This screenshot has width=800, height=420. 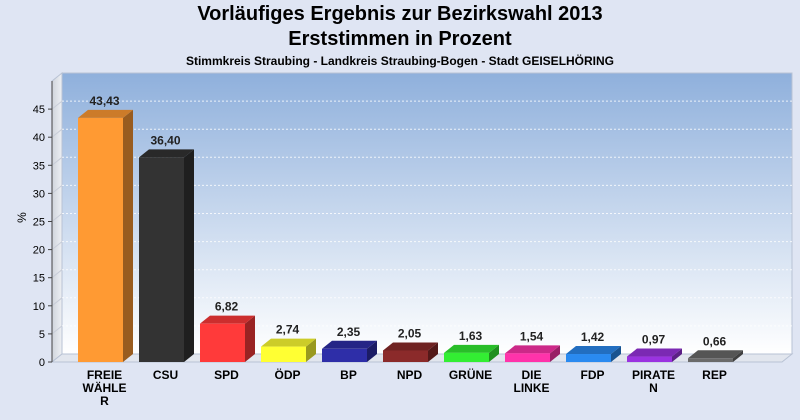 What do you see at coordinates (653, 375) in the screenshot?
I see `x-tick-label: PIRATE` at bounding box center [653, 375].